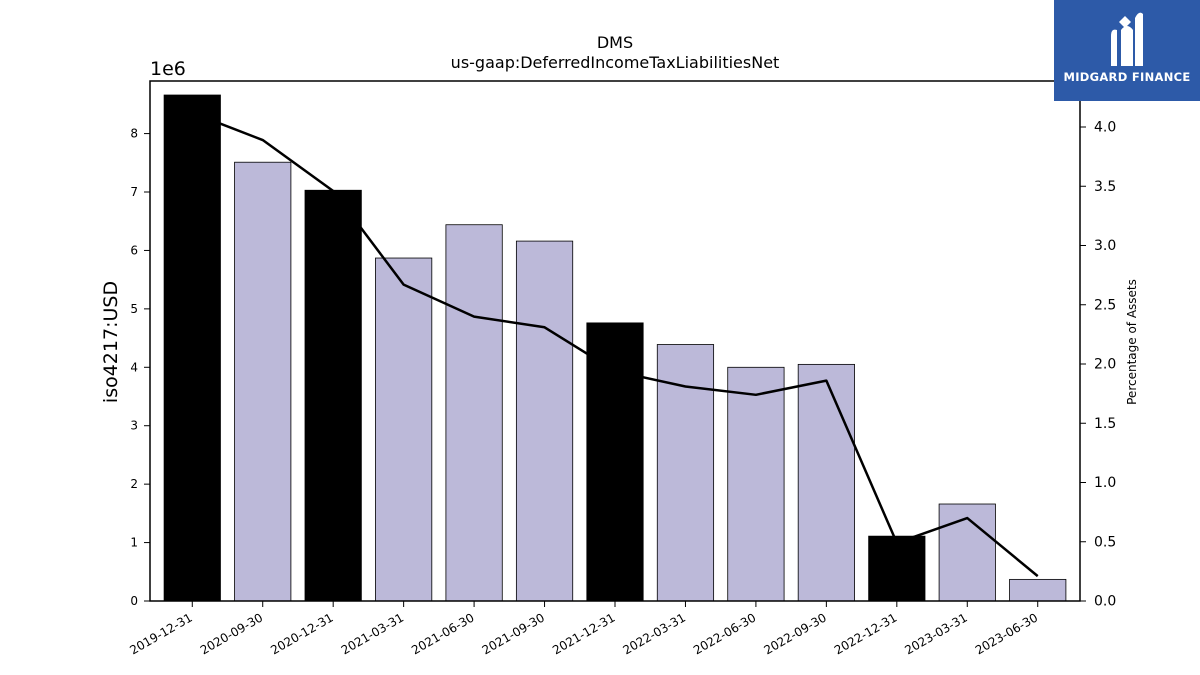 This screenshot has width=1200, height=675. Describe the element at coordinates (140, 367) in the screenshot. I see `y-axis: 0 1 2 3 4 5 6 7 8` at that location.